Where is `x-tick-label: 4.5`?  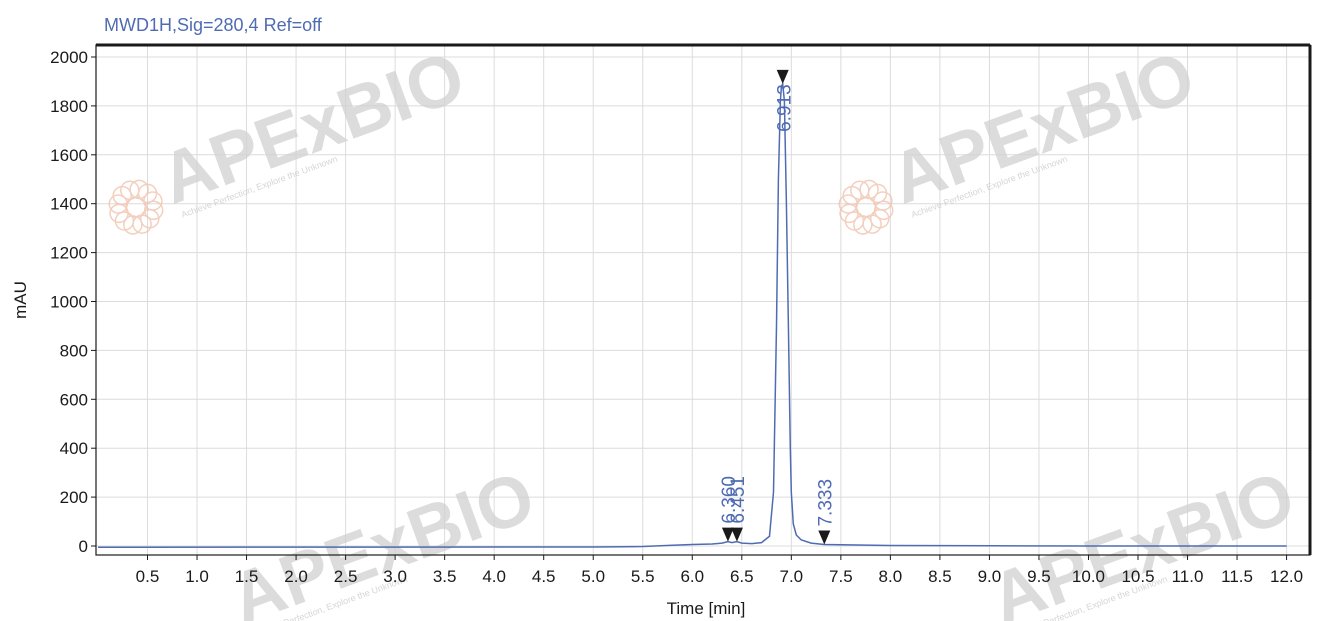
x-tick-label: 4.5 is located at coordinates (544, 576).